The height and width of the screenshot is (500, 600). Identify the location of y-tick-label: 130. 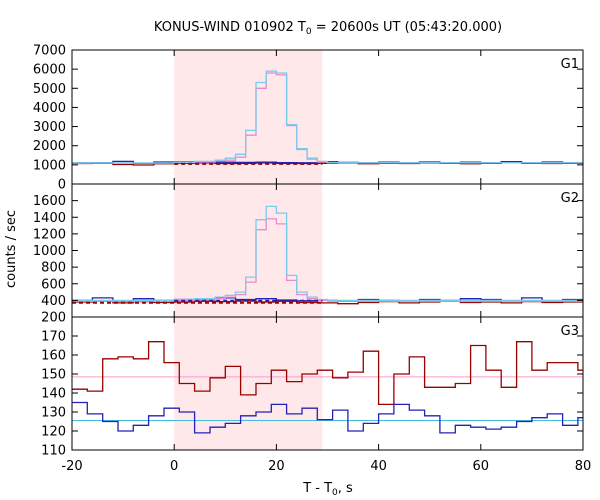
(53, 413).